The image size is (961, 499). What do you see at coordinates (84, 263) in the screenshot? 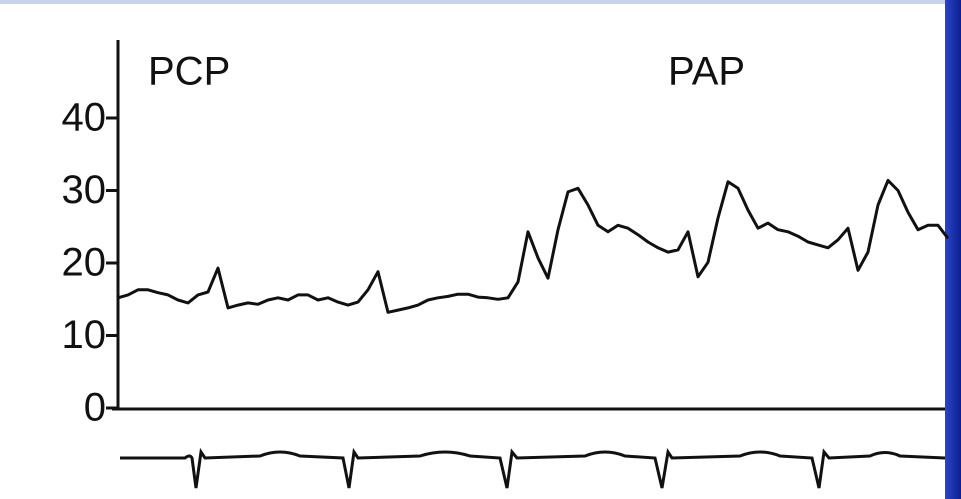
I see `y-tick-label: 20` at bounding box center [84, 263].